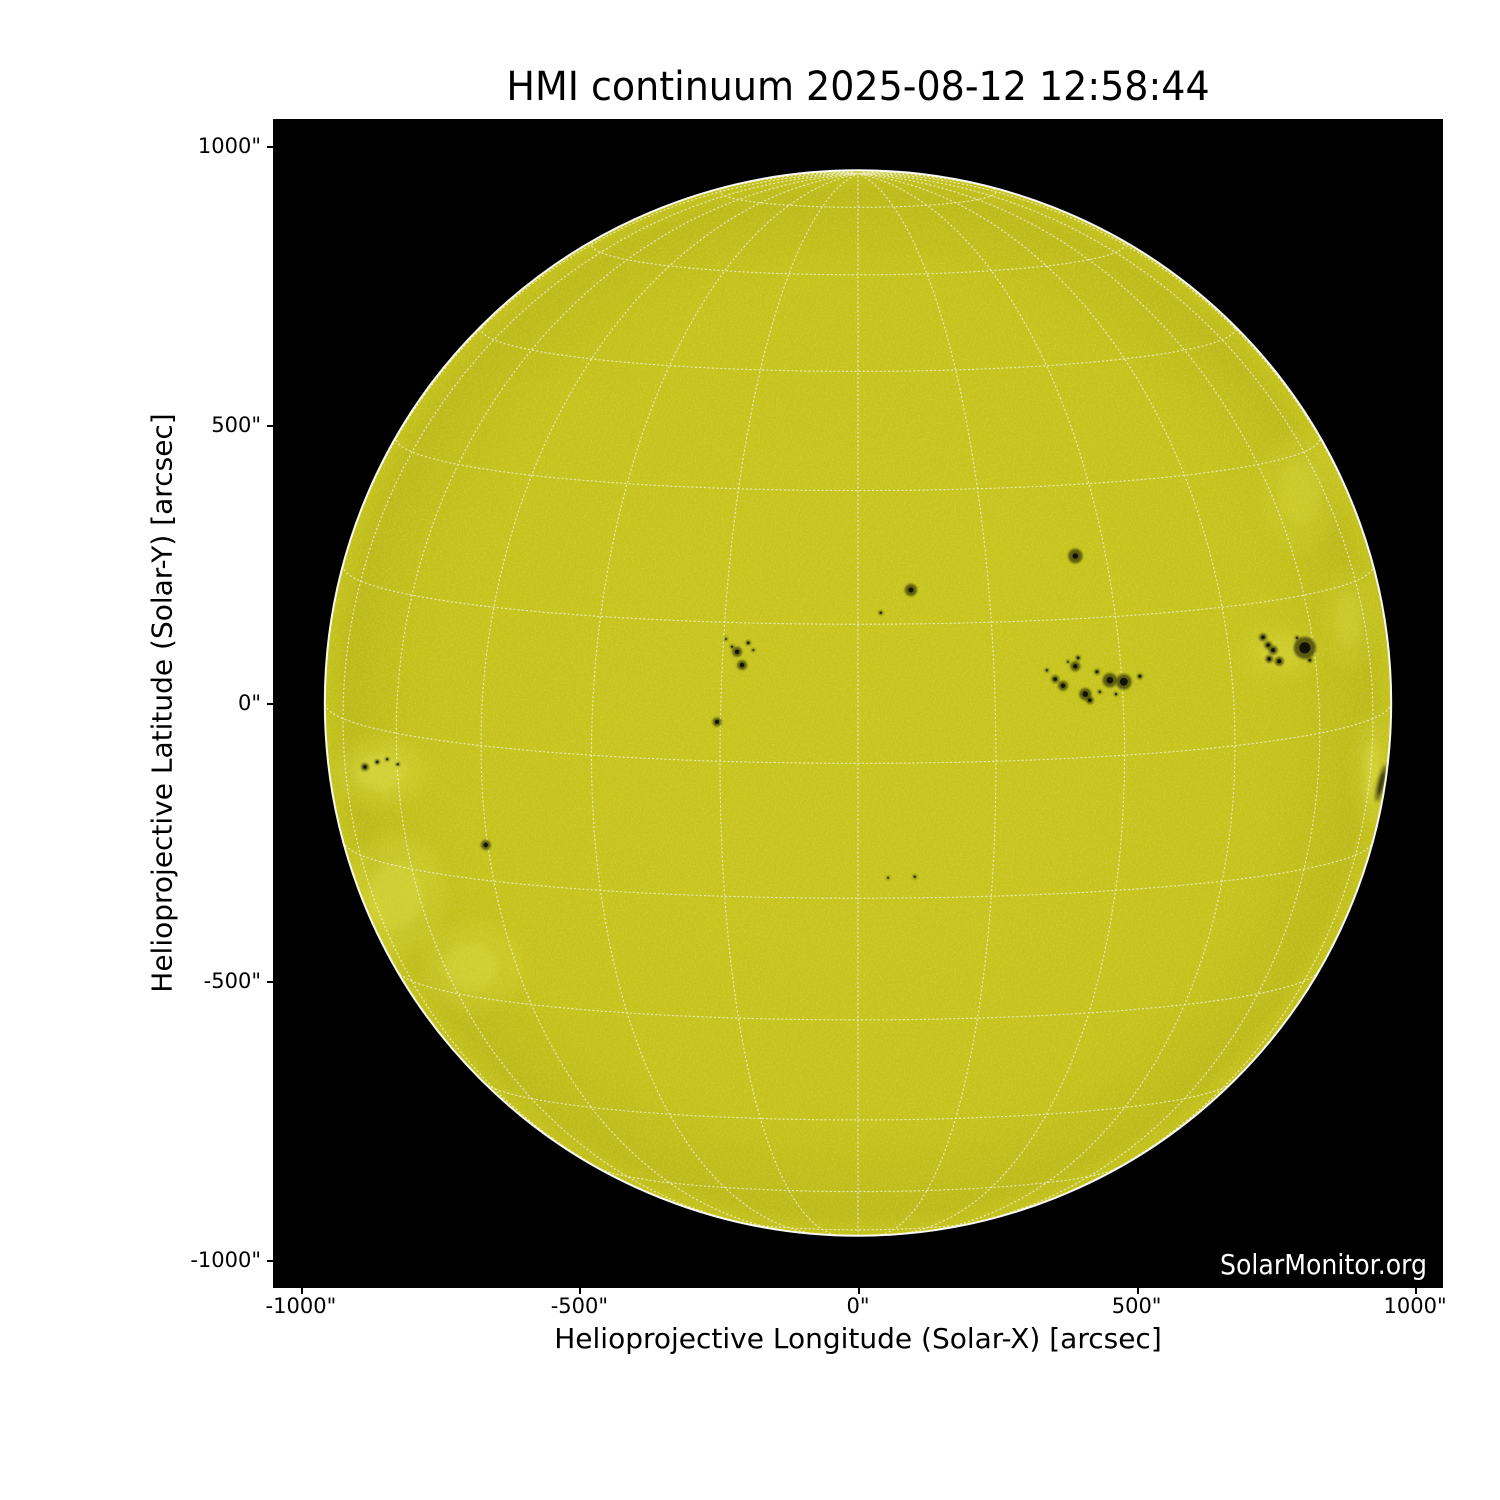 The image size is (1500, 1500). What do you see at coordinates (858, 87) in the screenshot?
I see `plot-title: HMI continuum 2025-08-12 12:58:44` at bounding box center [858, 87].